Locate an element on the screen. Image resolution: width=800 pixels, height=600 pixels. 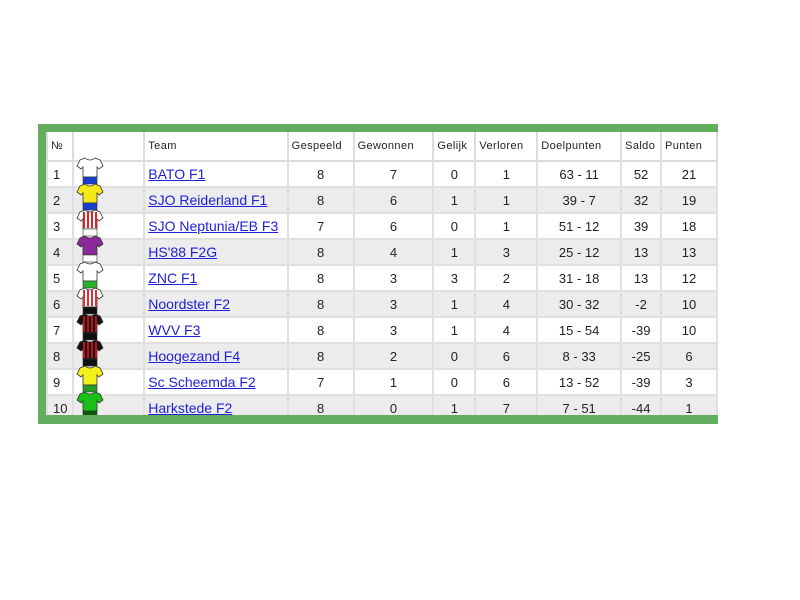
header-points: Punten is located at coordinates (689, 147).